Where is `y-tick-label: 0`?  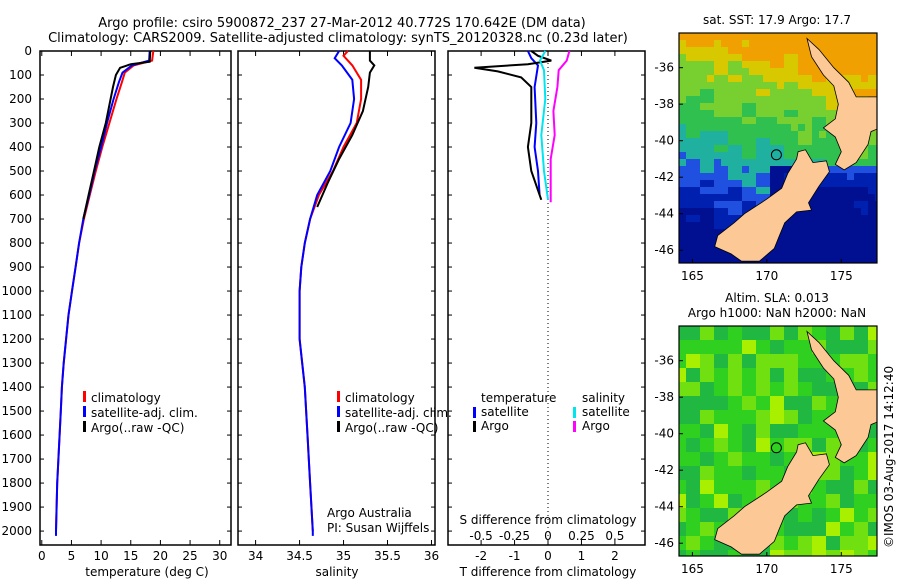
y-tick-label: 0 is located at coordinates (28, 51).